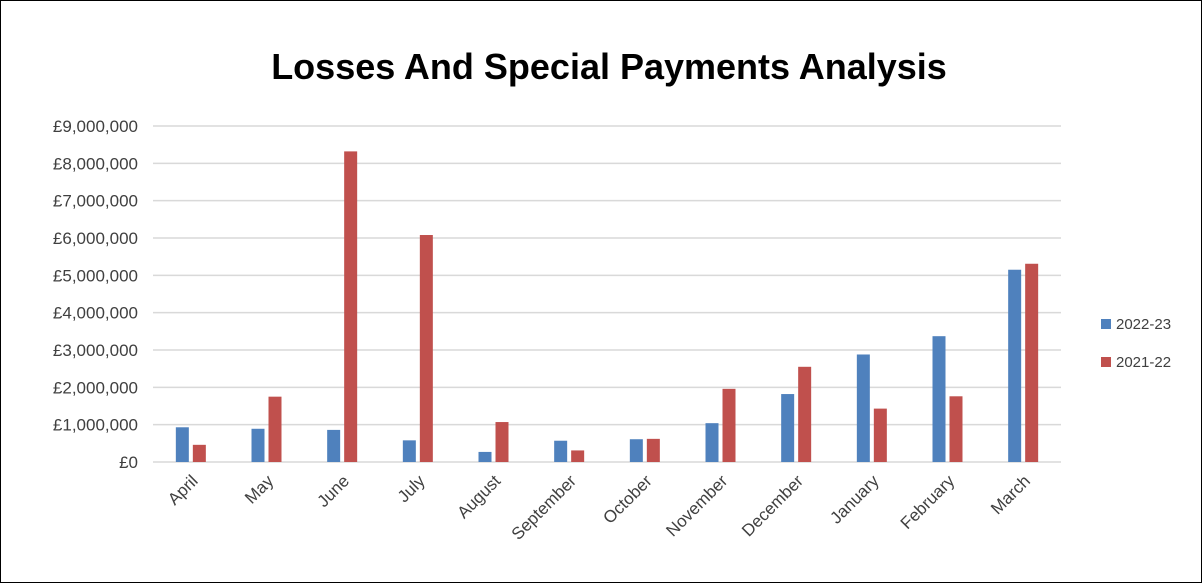  I want to click on y-tick-label: £6,000,000, so click(95, 238).